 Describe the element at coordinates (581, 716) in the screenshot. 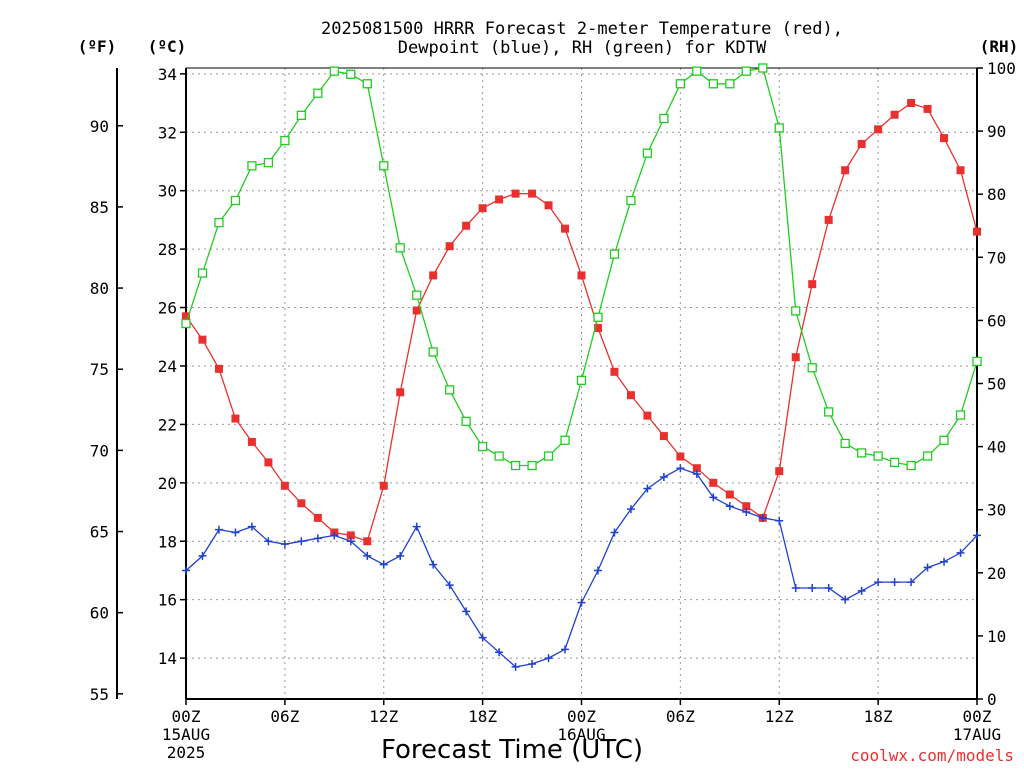

I see `x-tick-label: 00Z` at that location.